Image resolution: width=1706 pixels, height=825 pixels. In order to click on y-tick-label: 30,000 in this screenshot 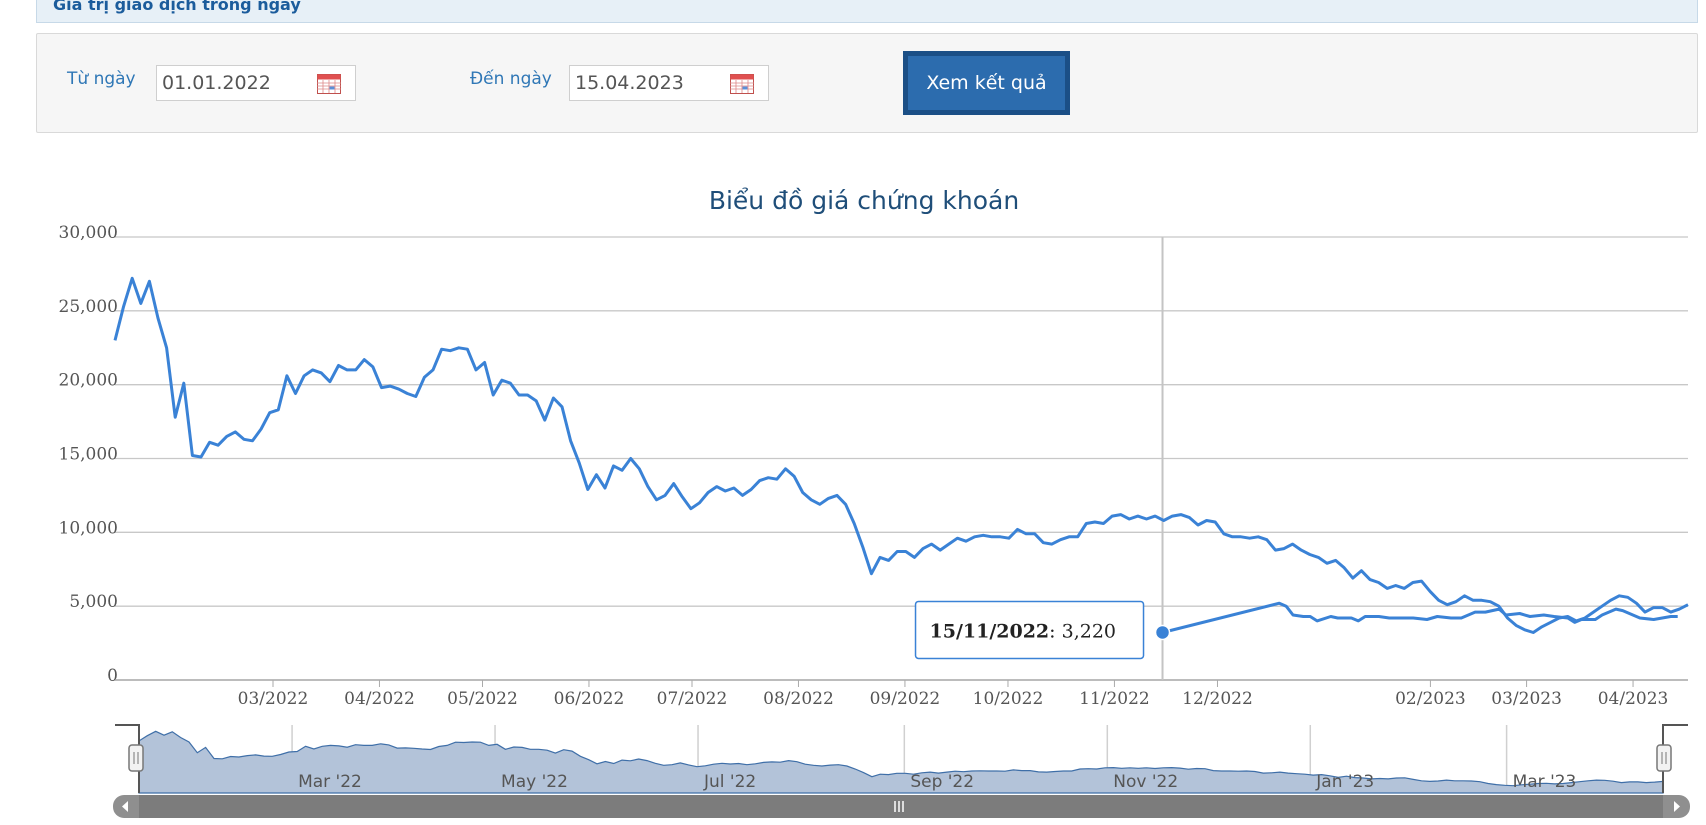, I will do `click(88, 233)`.